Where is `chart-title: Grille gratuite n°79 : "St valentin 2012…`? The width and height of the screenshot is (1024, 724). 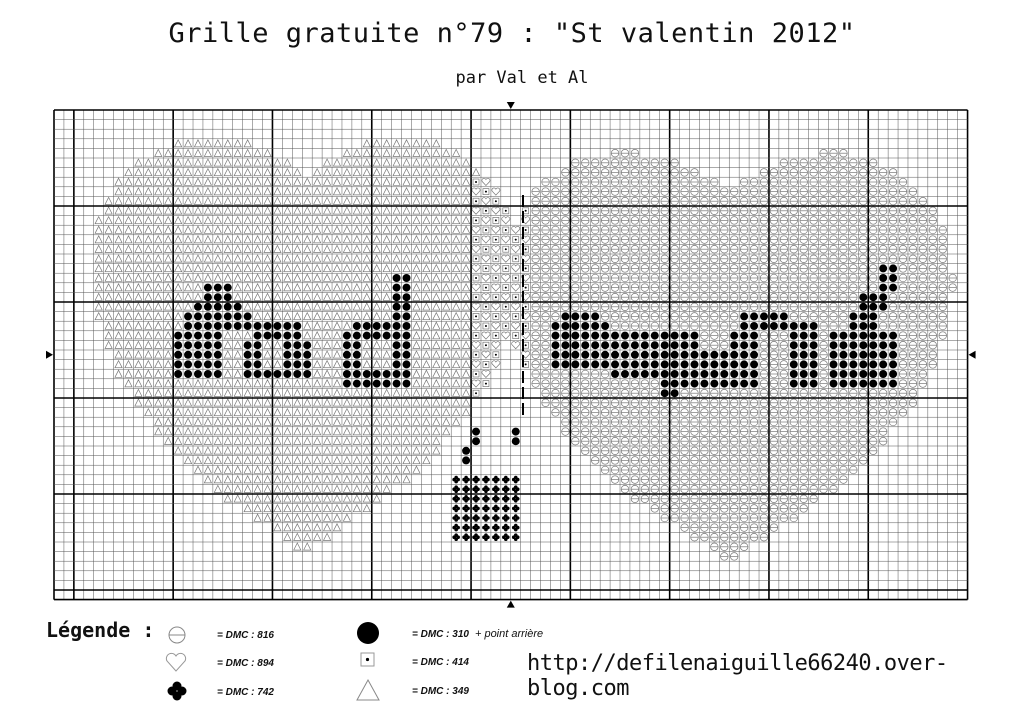 chart-title: Grille gratuite n°79 : "St valentin 2012… is located at coordinates (512, 33).